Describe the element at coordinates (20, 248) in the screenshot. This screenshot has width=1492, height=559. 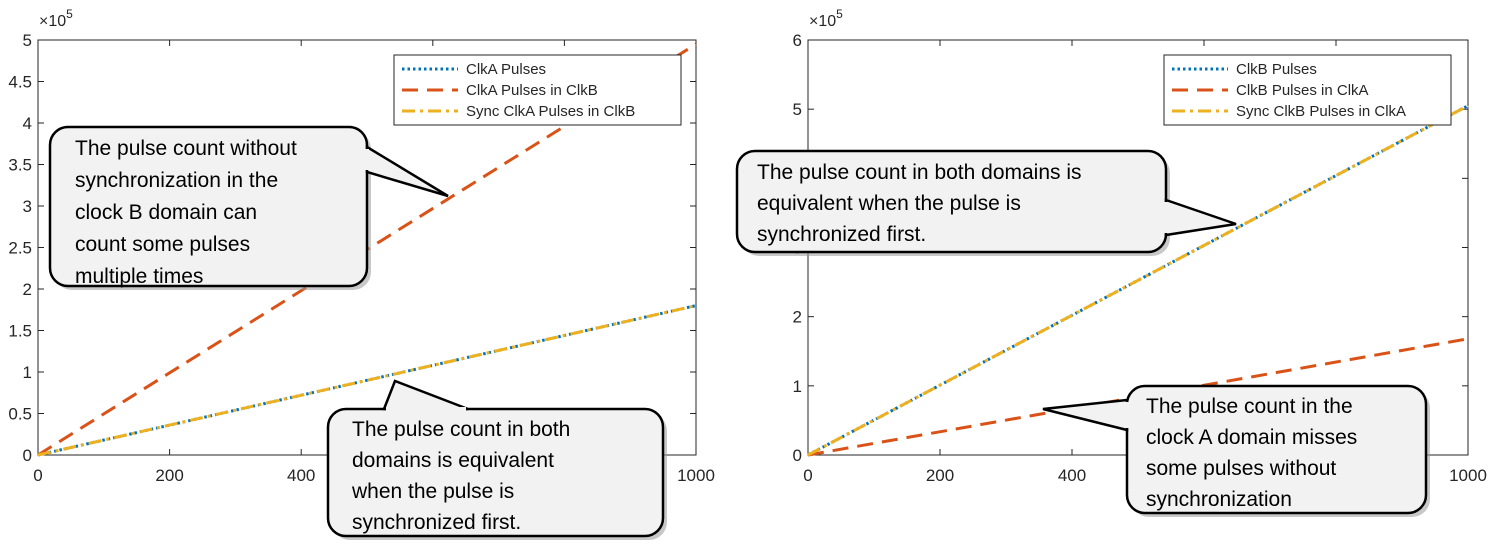
I see `y-tick-label: 2.5` at that location.